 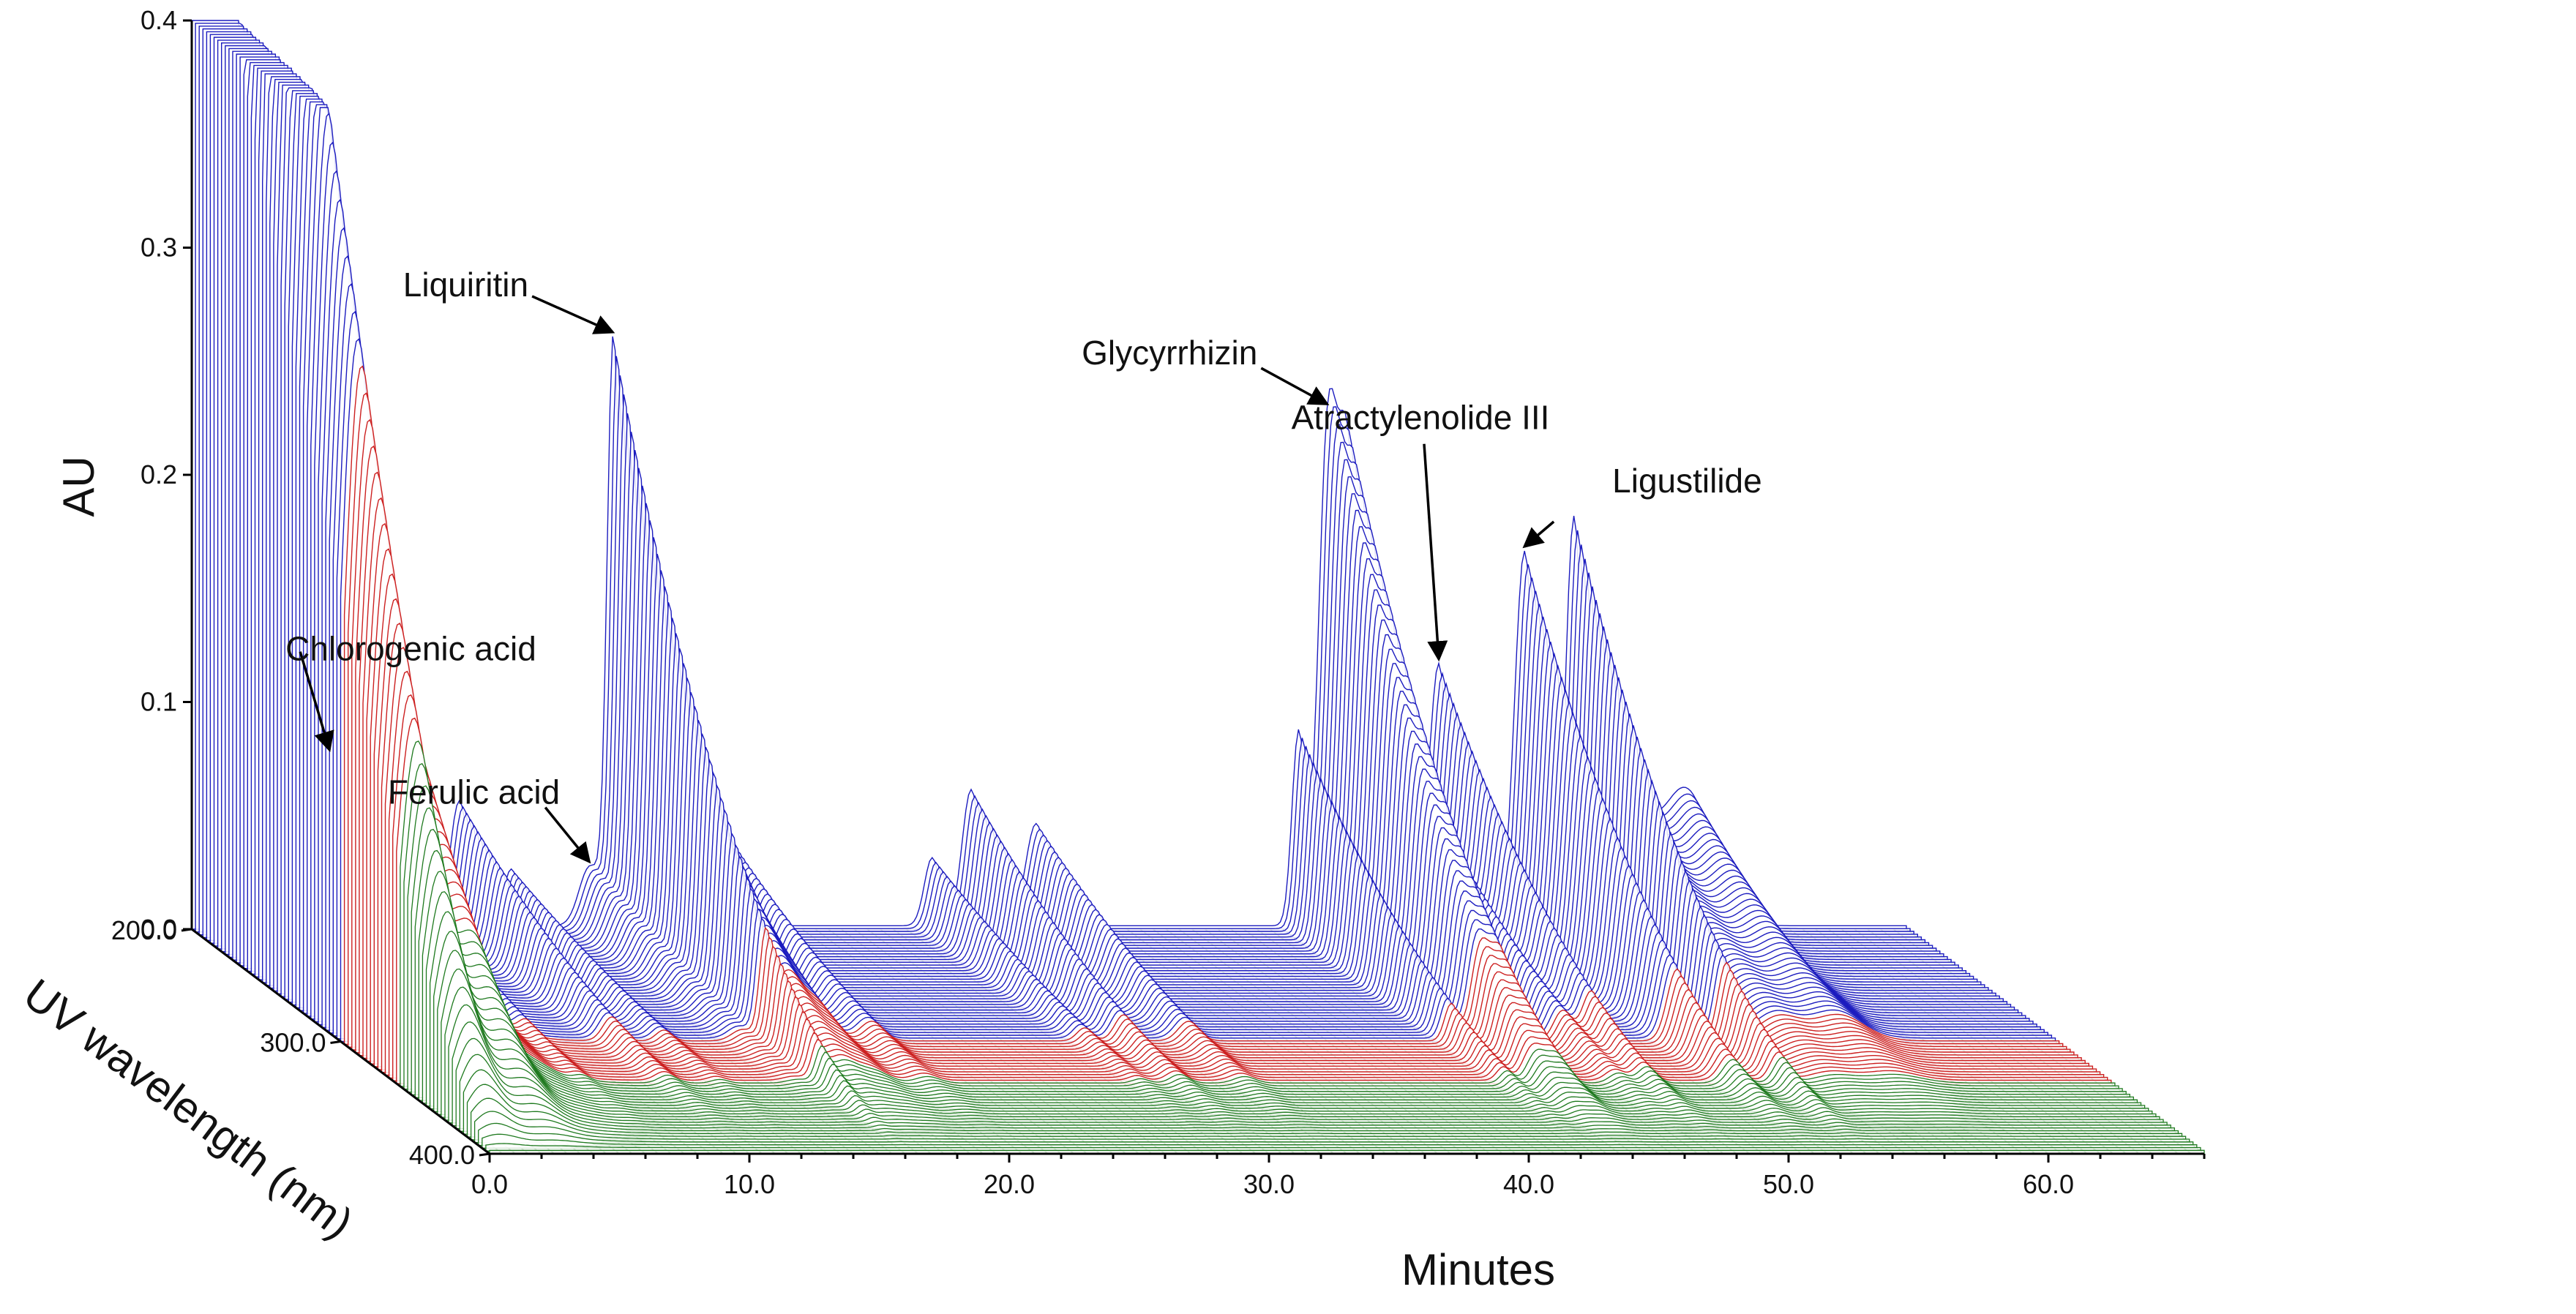 I want to click on annotation-label: Glycyrrhizin, so click(x=1169, y=353).